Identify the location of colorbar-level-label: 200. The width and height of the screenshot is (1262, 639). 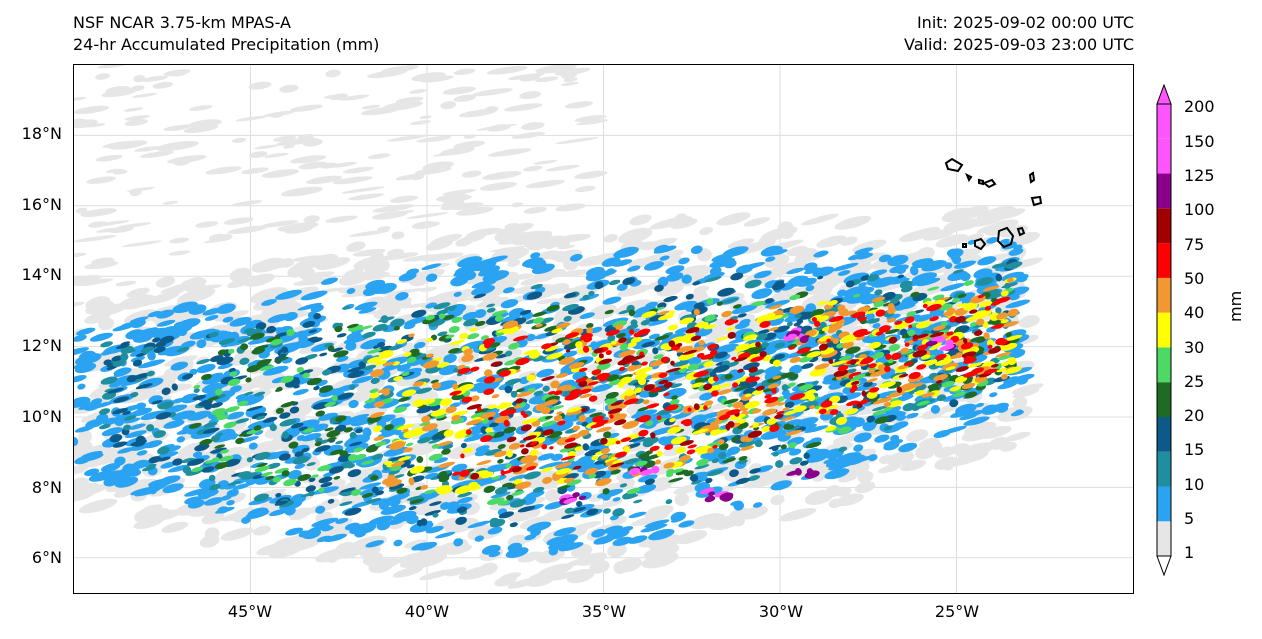
(1199, 106).